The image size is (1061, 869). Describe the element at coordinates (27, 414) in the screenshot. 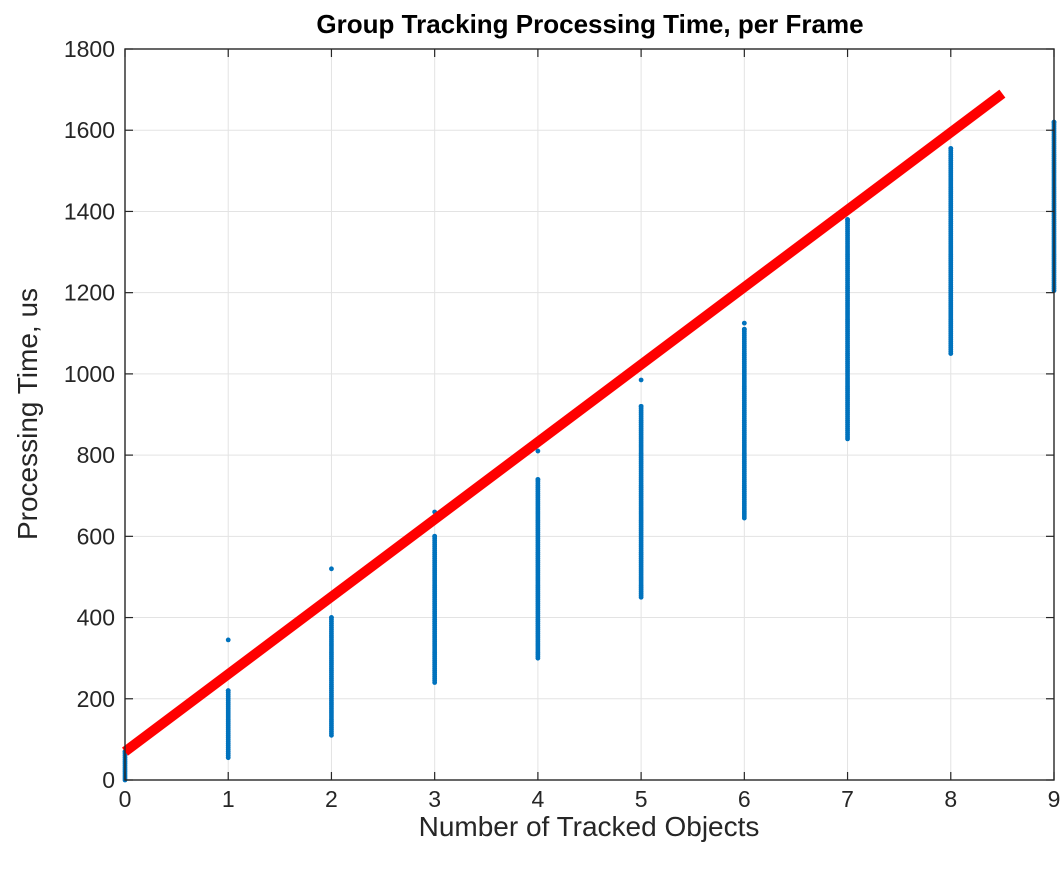

I see `y-axis-label: Processing Time, us` at that location.